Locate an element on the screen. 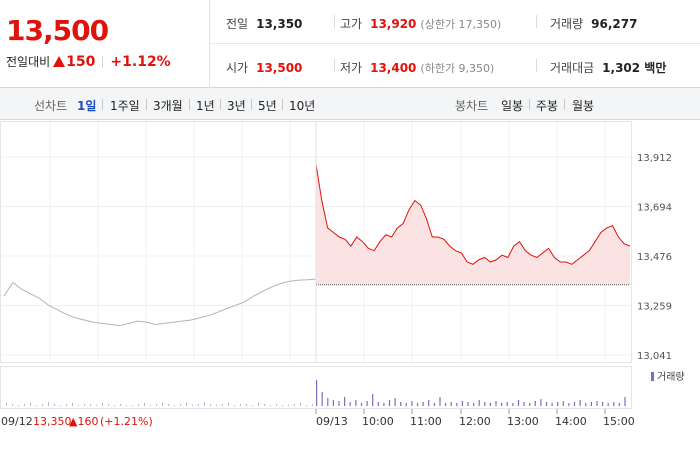 This screenshot has height=450, width=700. y-tick-label: 13,259 is located at coordinates (654, 307).